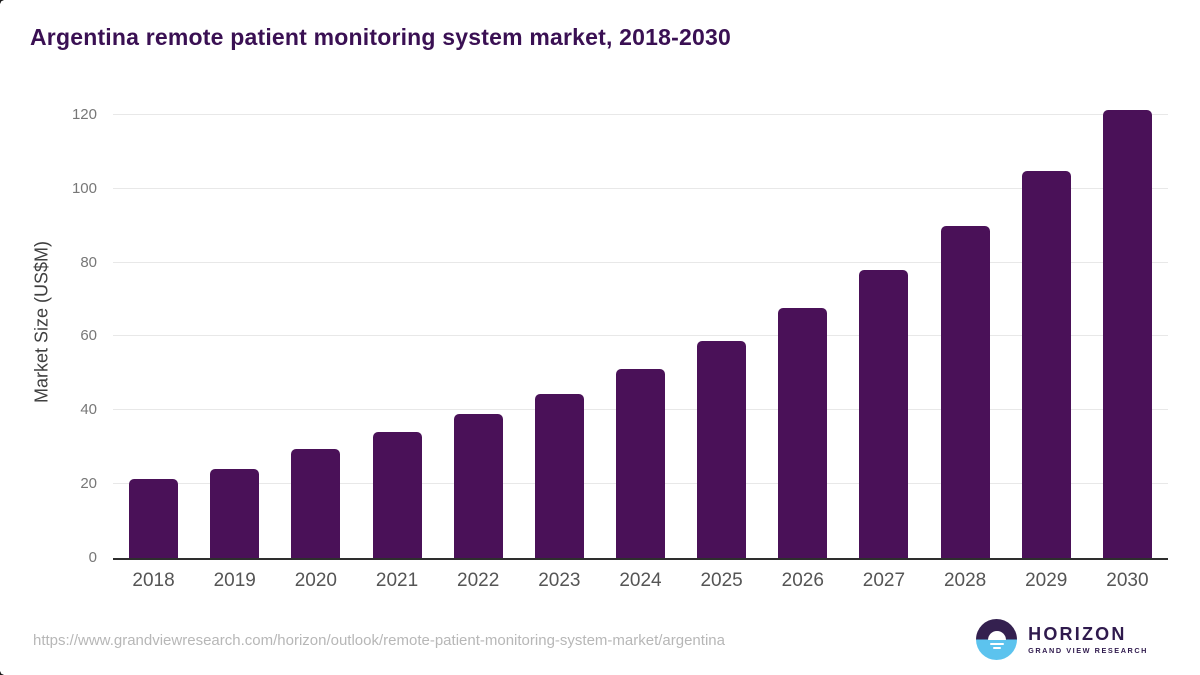  What do you see at coordinates (478, 580) in the screenshot?
I see `x-tick-label-2022: 2022` at bounding box center [478, 580].